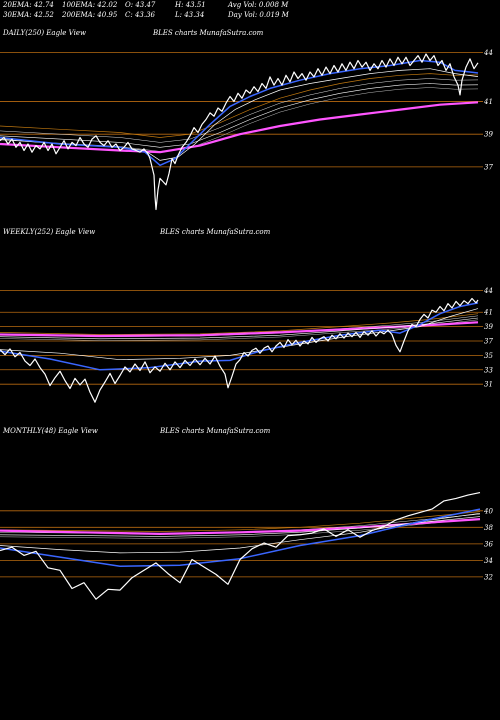 The image size is (500, 720). Describe the element at coordinates (49, 232) in the screenshot. I see `weekly-panel-label: WEEKLY(252) Eagle View` at that location.